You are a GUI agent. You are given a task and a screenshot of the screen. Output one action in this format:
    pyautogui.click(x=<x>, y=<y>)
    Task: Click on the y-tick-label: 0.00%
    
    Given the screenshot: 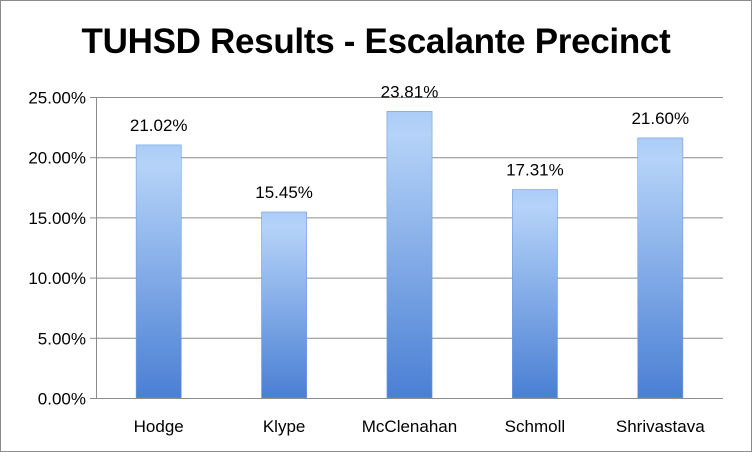 What is the action you would take?
    pyautogui.click(x=62, y=399)
    